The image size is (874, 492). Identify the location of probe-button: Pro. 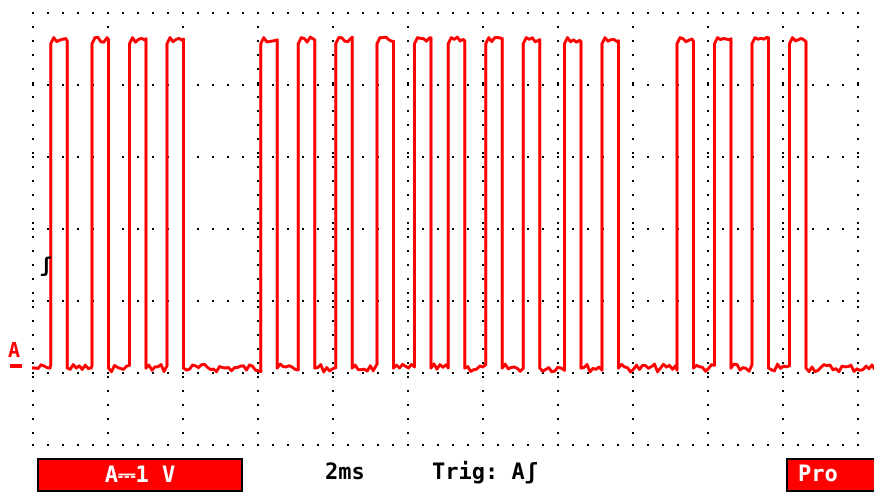
(830, 475).